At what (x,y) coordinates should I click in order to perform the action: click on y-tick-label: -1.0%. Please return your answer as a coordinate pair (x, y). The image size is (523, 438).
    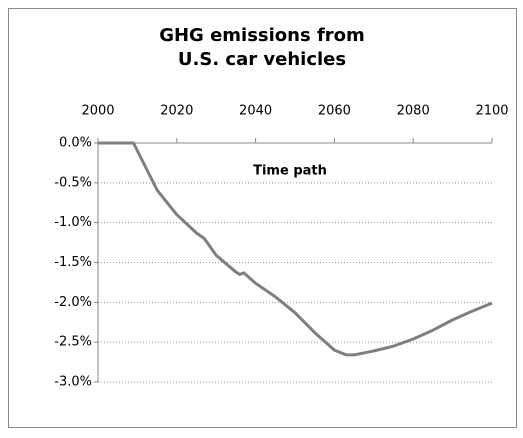
    Looking at the image, I should click on (73, 222).